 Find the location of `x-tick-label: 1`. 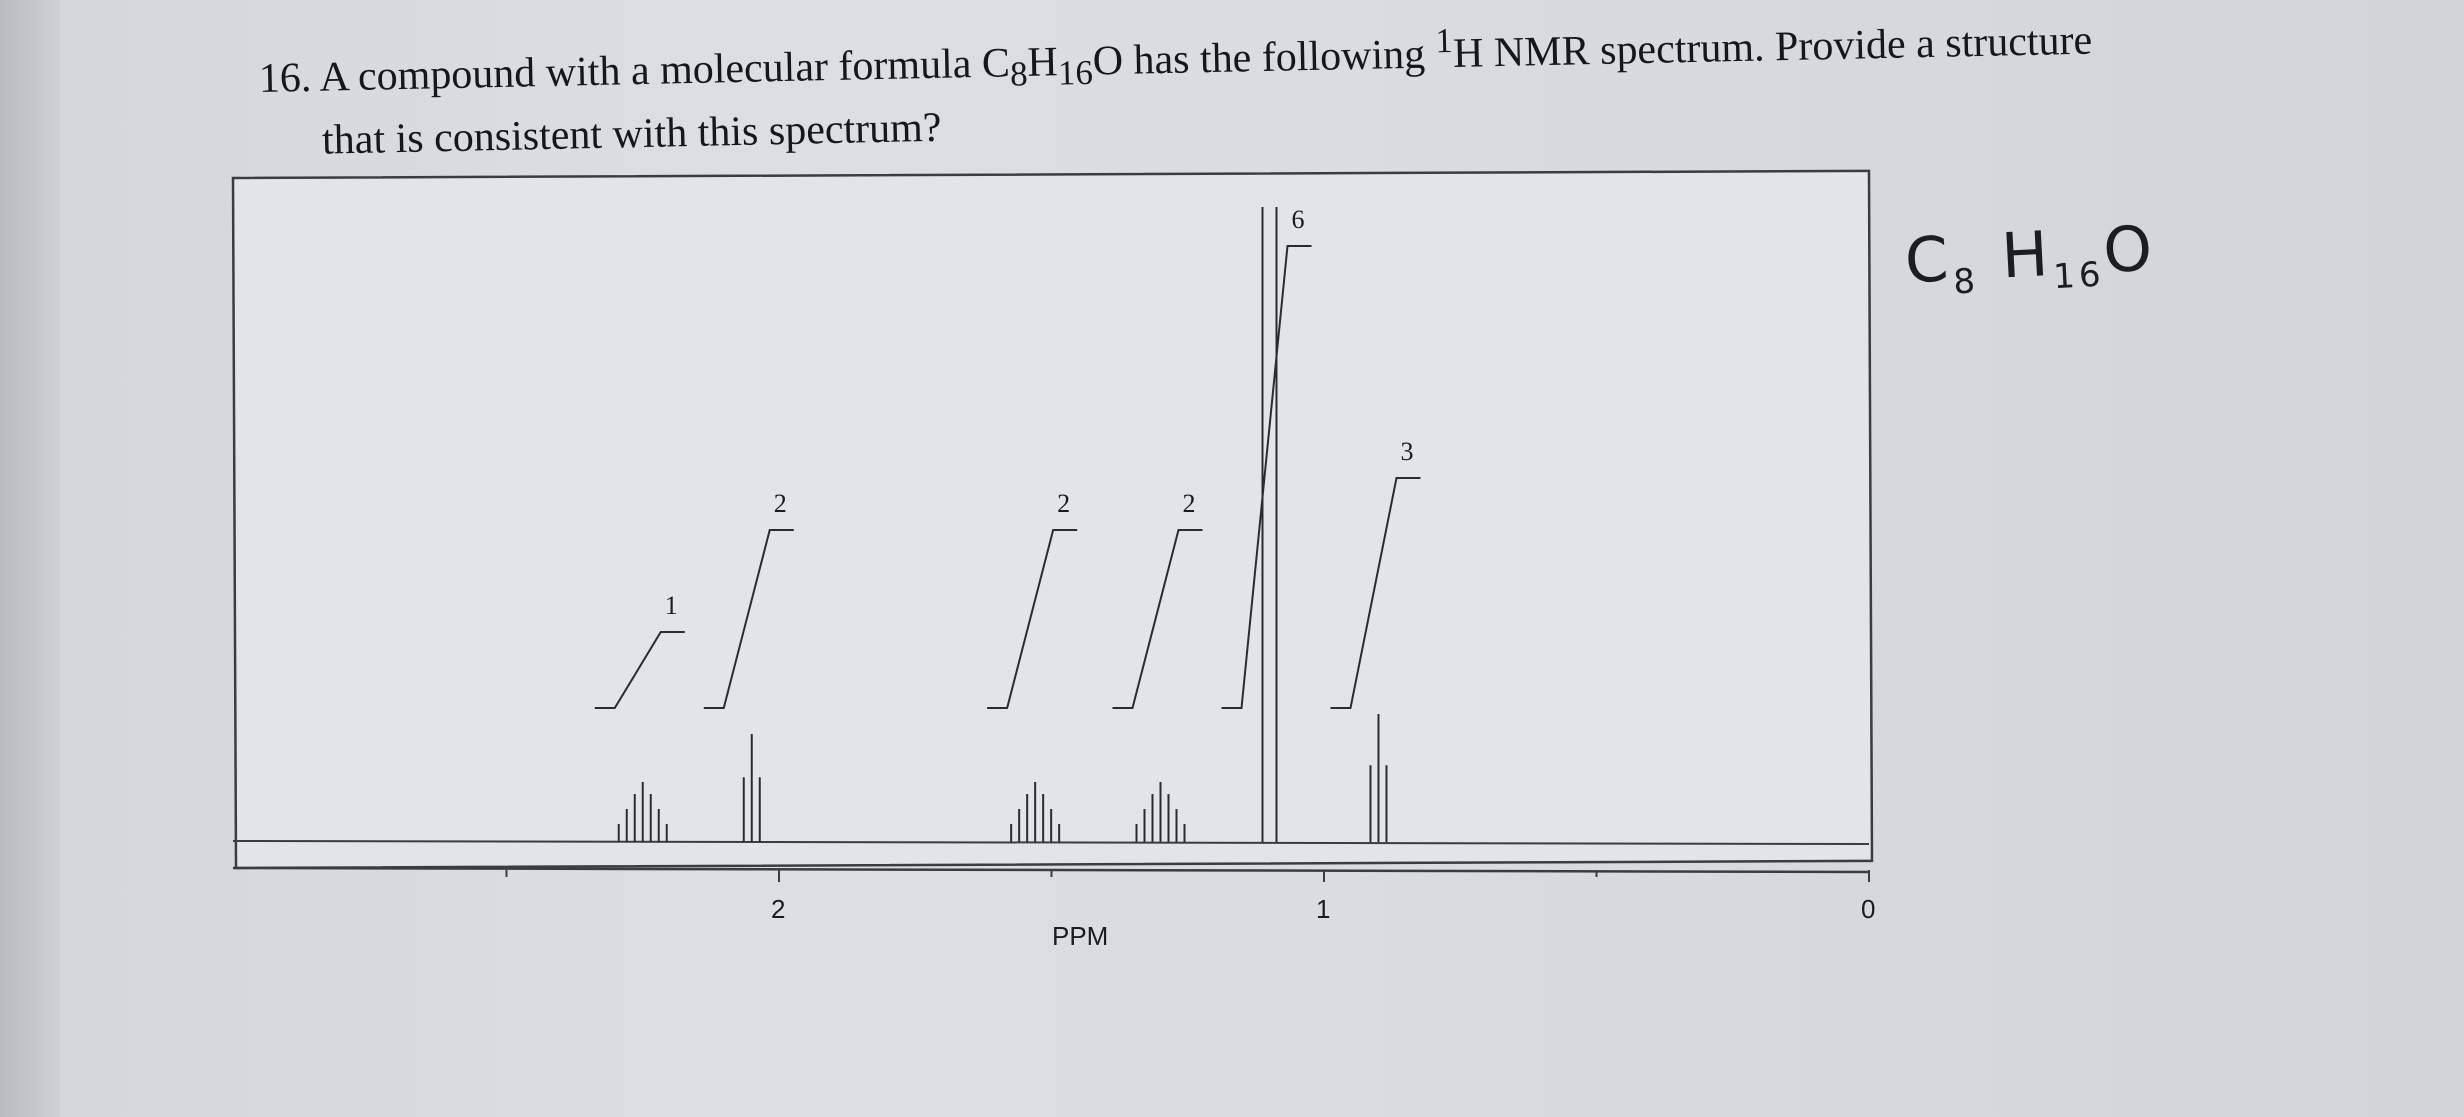

x-tick-label: 1 is located at coordinates (1323, 909).